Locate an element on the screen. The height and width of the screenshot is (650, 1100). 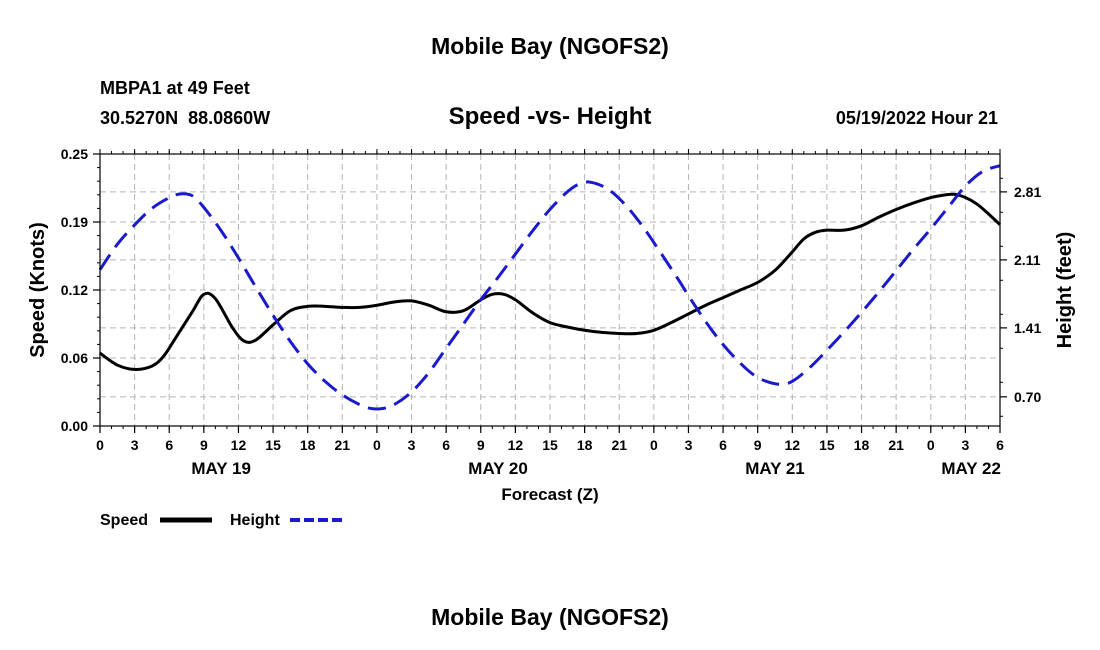
forecast-datetime: 05/19/2022 Hour 21 is located at coordinates (917, 118).